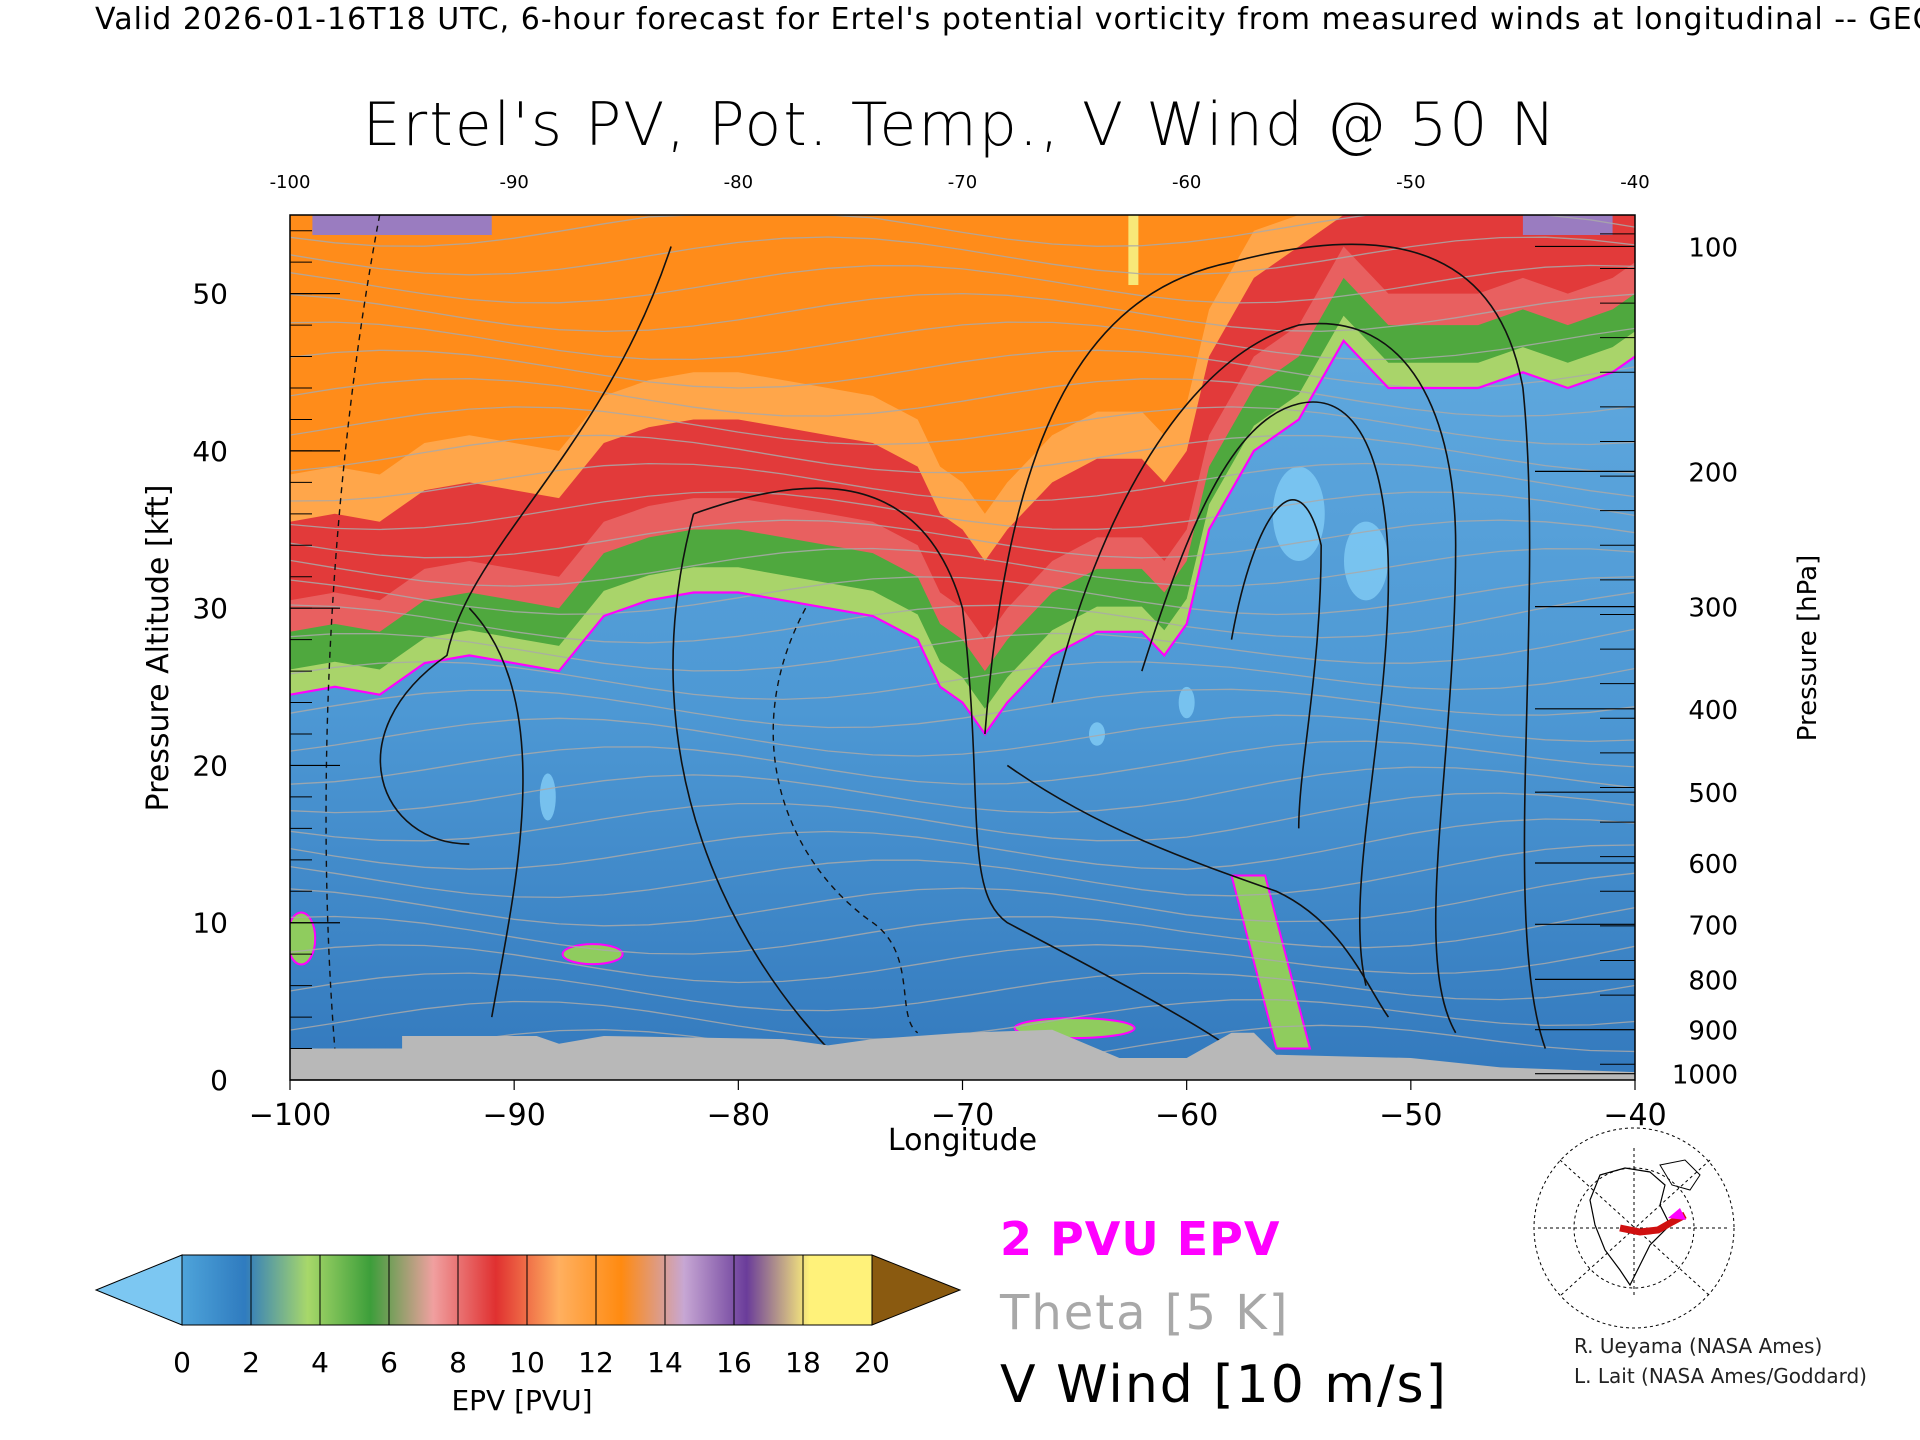 The height and width of the screenshot is (1440, 1920). I want to click on pressure-tick-label: 500, so click(1713, 794).